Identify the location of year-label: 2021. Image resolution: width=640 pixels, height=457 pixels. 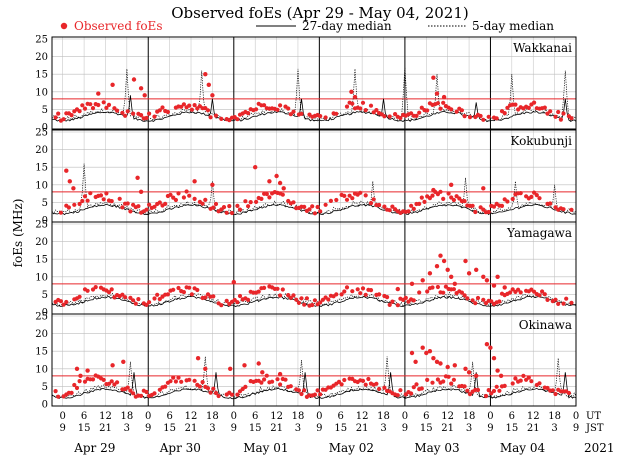
(599, 448).